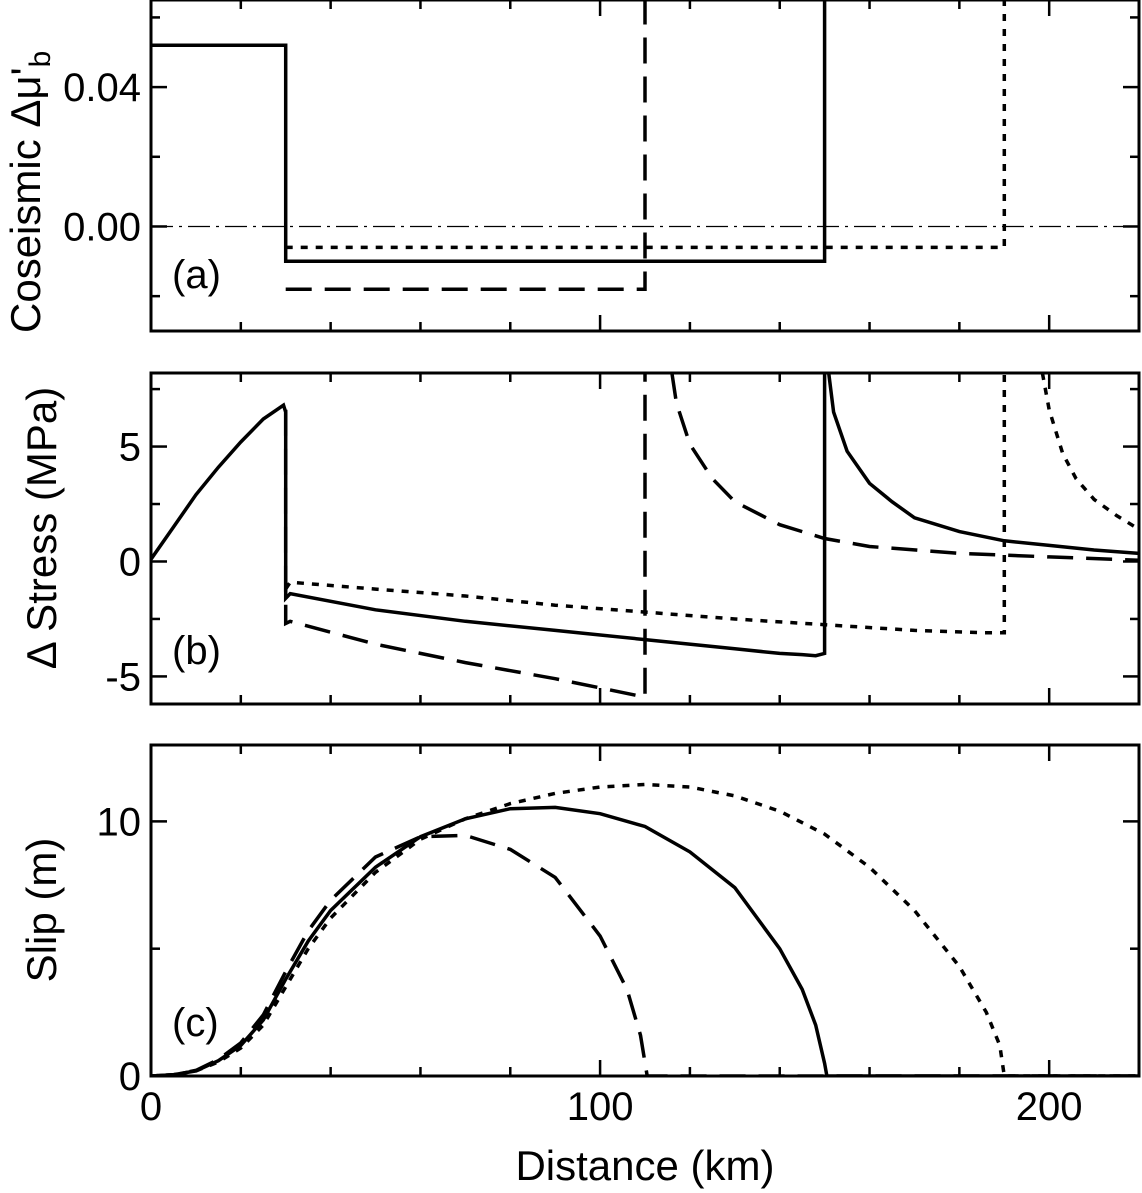  What do you see at coordinates (195, 1023) in the screenshot?
I see `panel-c-tag: (c)` at bounding box center [195, 1023].